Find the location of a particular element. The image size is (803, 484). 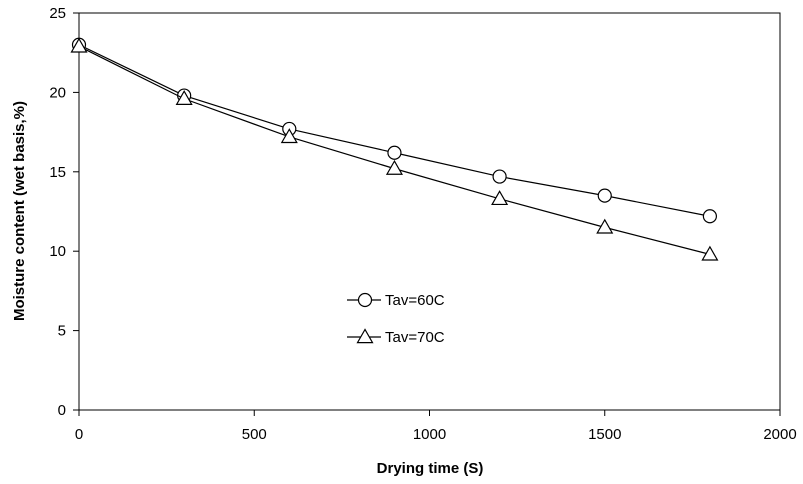

x-tick-label: 2000 is located at coordinates (779, 434).